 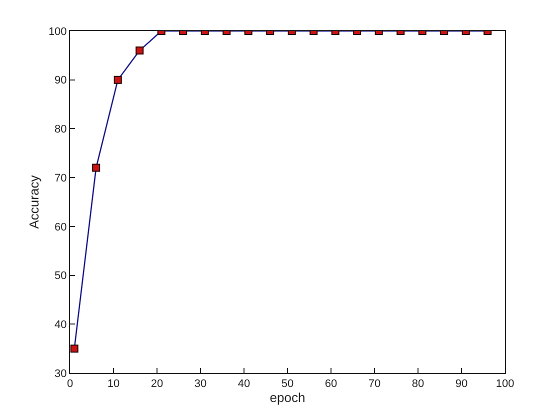 What do you see at coordinates (60, 227) in the screenshot?
I see `y-tick-label: 60` at bounding box center [60, 227].